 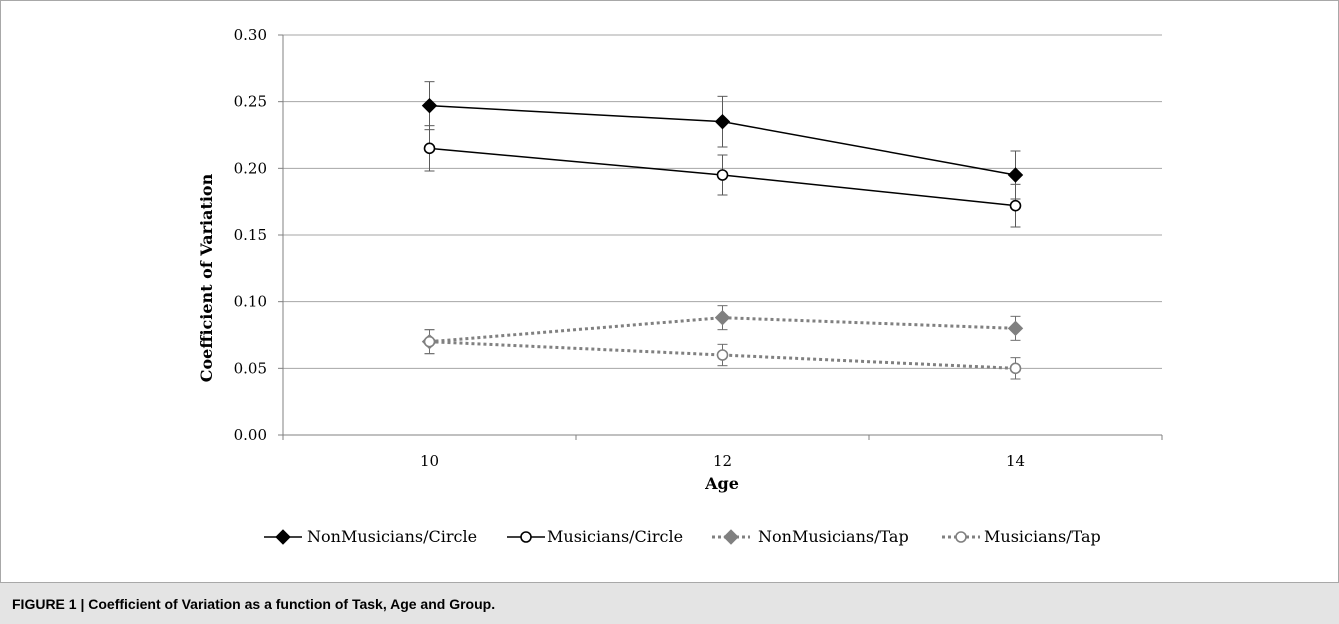 I want to click on legend-label: NonMusicians/Circle, so click(x=392, y=536).